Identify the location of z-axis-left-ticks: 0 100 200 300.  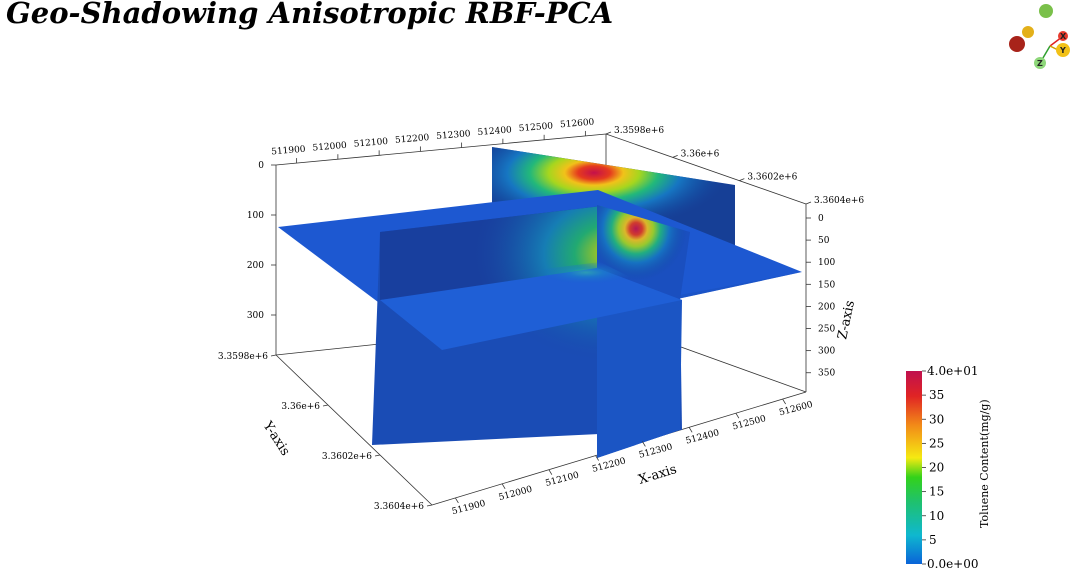
(261, 241).